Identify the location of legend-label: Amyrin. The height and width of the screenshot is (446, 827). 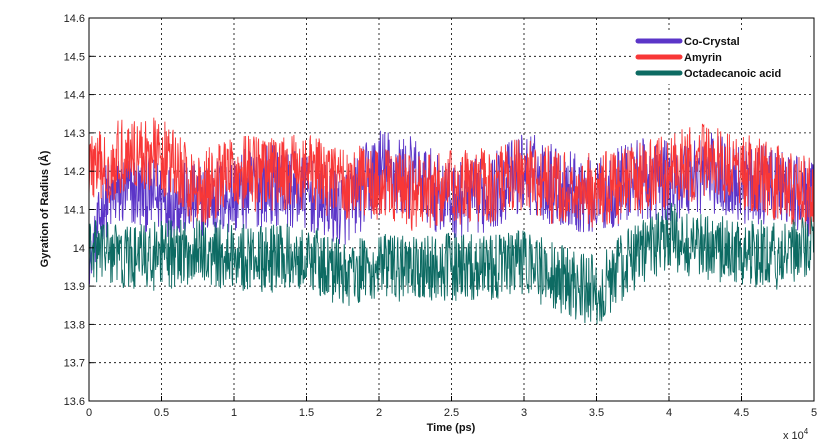
(703, 58).